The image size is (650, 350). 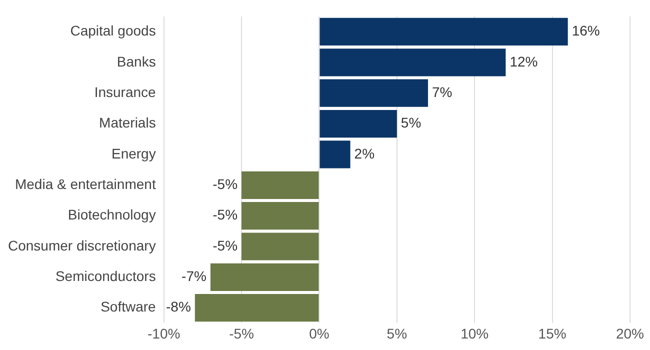 What do you see at coordinates (82, 245) in the screenshot?
I see `y-tick-label: Consumer discretionary` at bounding box center [82, 245].